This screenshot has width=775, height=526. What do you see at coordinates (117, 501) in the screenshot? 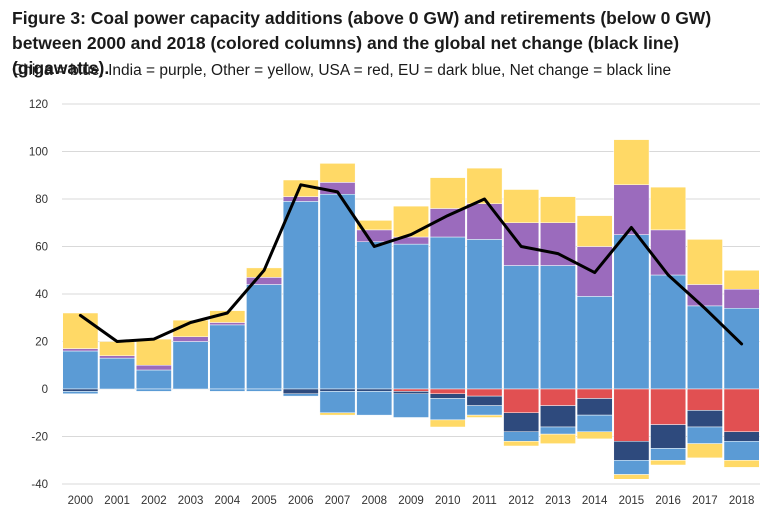
I see `x-tick-label: 2001` at bounding box center [117, 501].